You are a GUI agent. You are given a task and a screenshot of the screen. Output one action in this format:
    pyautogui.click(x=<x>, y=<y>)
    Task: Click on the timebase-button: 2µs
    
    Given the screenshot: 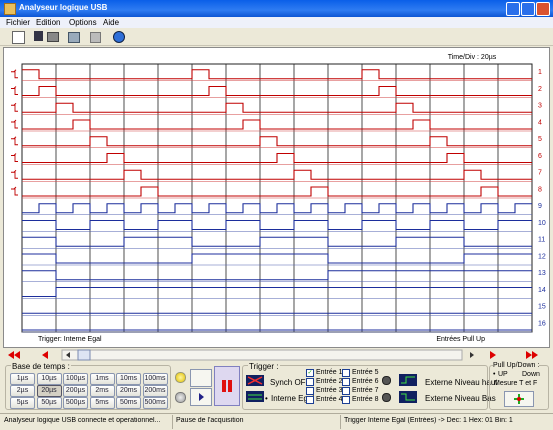 What is the action you would take?
    pyautogui.click(x=22, y=391)
    